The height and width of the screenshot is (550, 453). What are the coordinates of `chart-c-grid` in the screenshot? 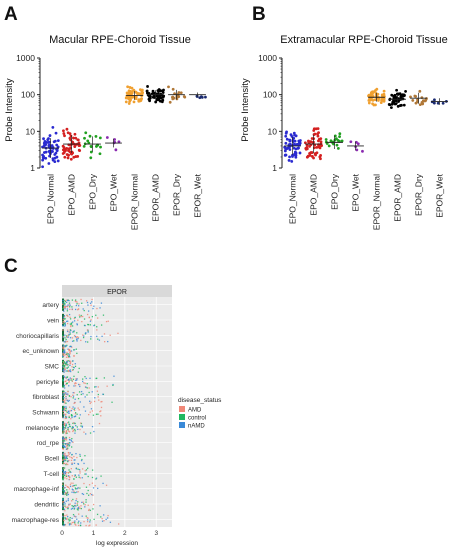 It's located at (116, 412).